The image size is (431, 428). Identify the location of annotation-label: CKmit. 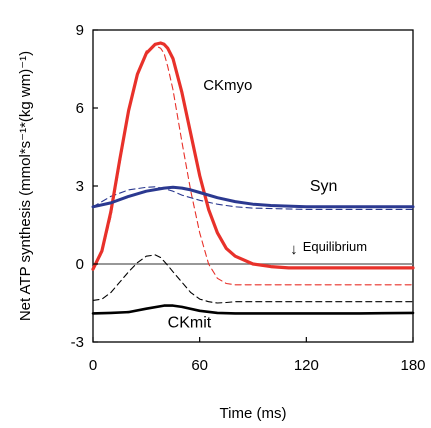
(190, 323).